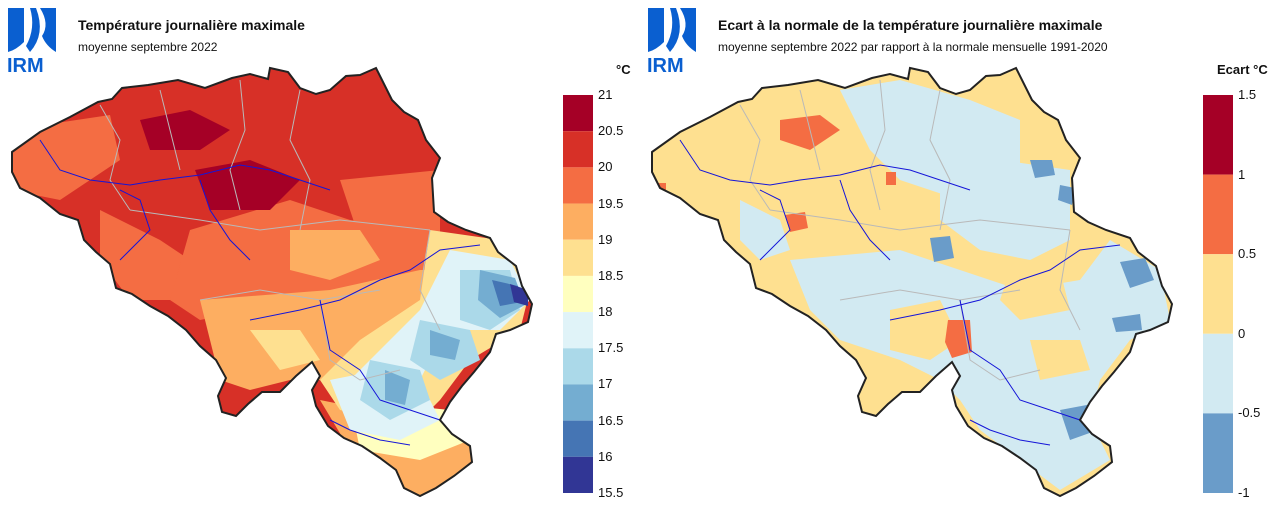 The height and width of the screenshot is (507, 1280). What do you see at coordinates (611, 203) in the screenshot?
I see `legend-tick-label: 19.5` at bounding box center [611, 203].